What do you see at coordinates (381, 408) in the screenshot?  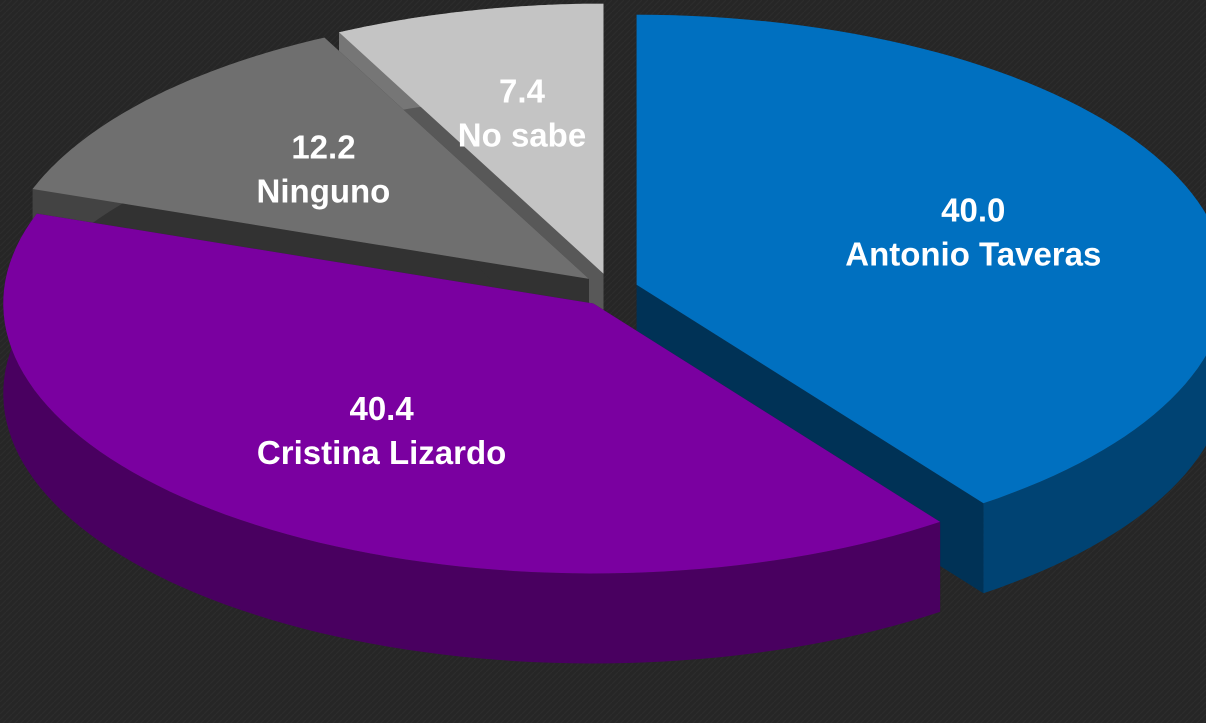 I see `data-label: 40.4` at bounding box center [381, 408].